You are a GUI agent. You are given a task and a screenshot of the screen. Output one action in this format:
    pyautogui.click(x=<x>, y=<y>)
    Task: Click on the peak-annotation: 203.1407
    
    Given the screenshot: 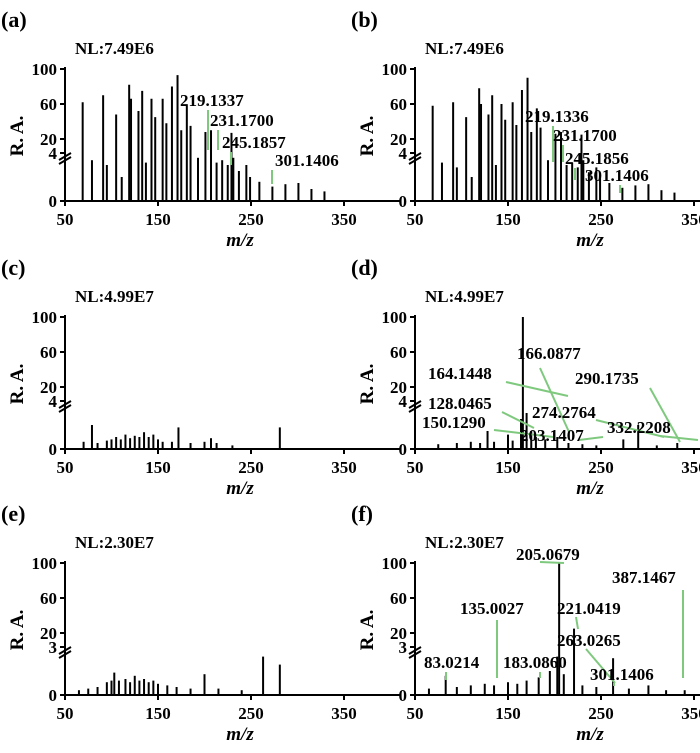 What is the action you would take?
    pyautogui.click(x=552, y=435)
    